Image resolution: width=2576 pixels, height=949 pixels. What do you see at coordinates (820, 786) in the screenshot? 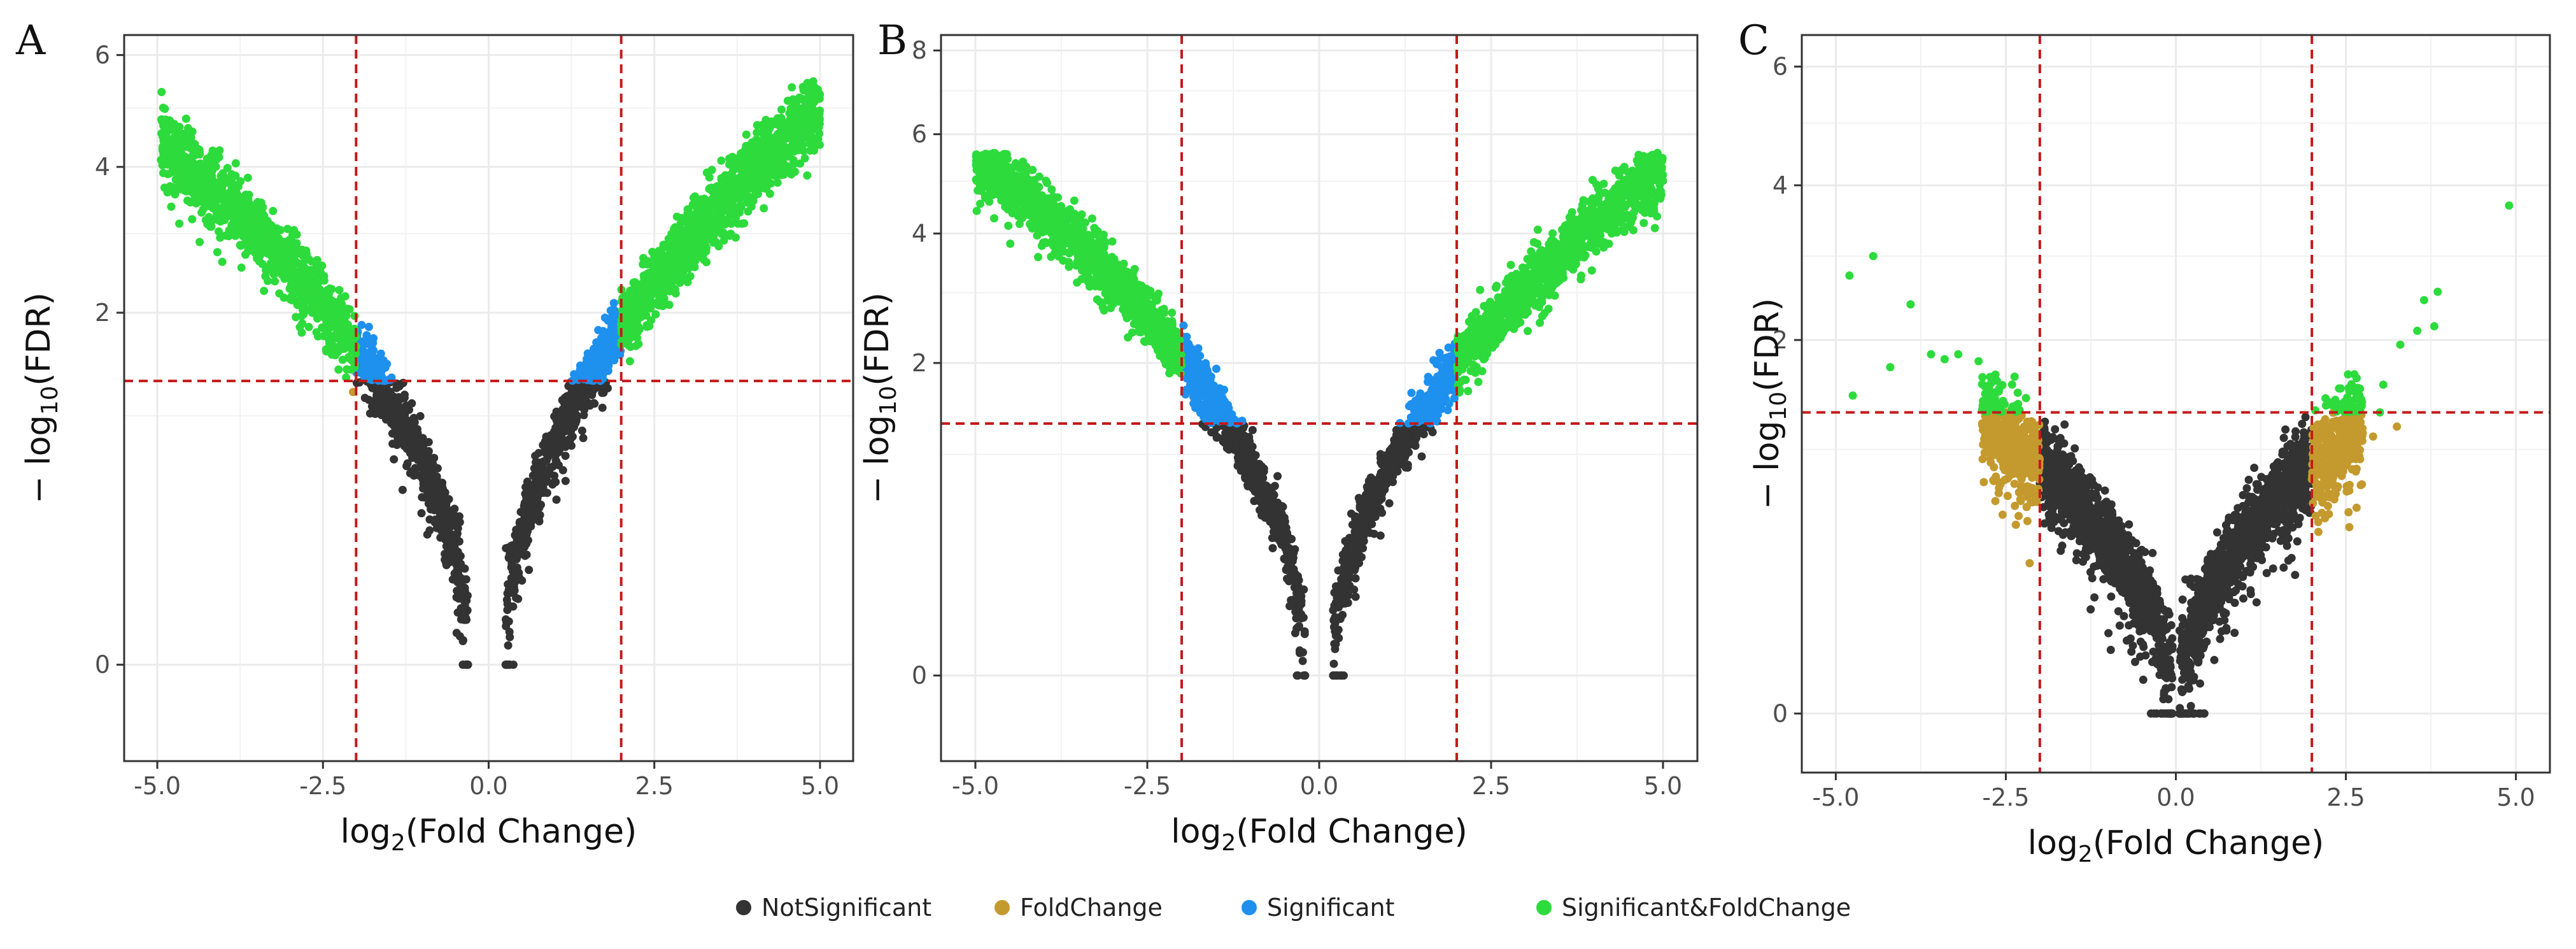
I see `x-tick-label: 5.0` at bounding box center [820, 786].